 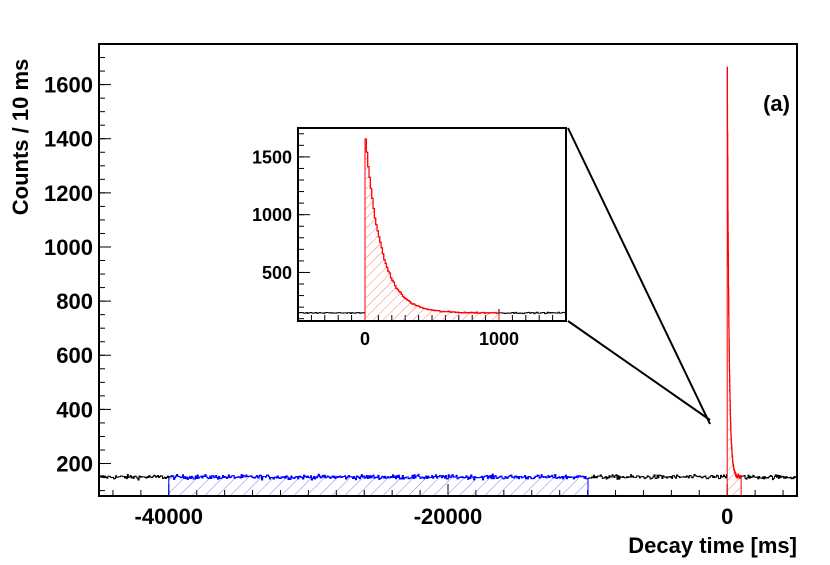 What do you see at coordinates (734, 272) in the screenshot?
I see `red-signal-series` at bounding box center [734, 272].